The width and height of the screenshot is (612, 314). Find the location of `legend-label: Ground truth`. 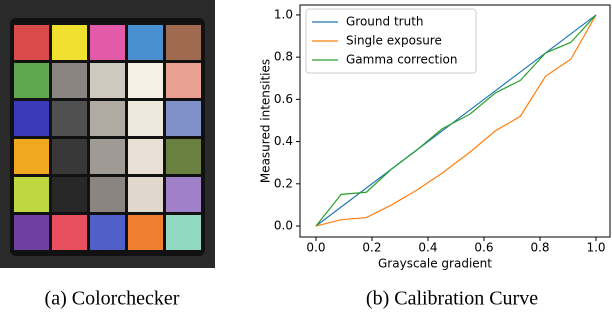

legend-label: Ground truth is located at coordinates (385, 22).